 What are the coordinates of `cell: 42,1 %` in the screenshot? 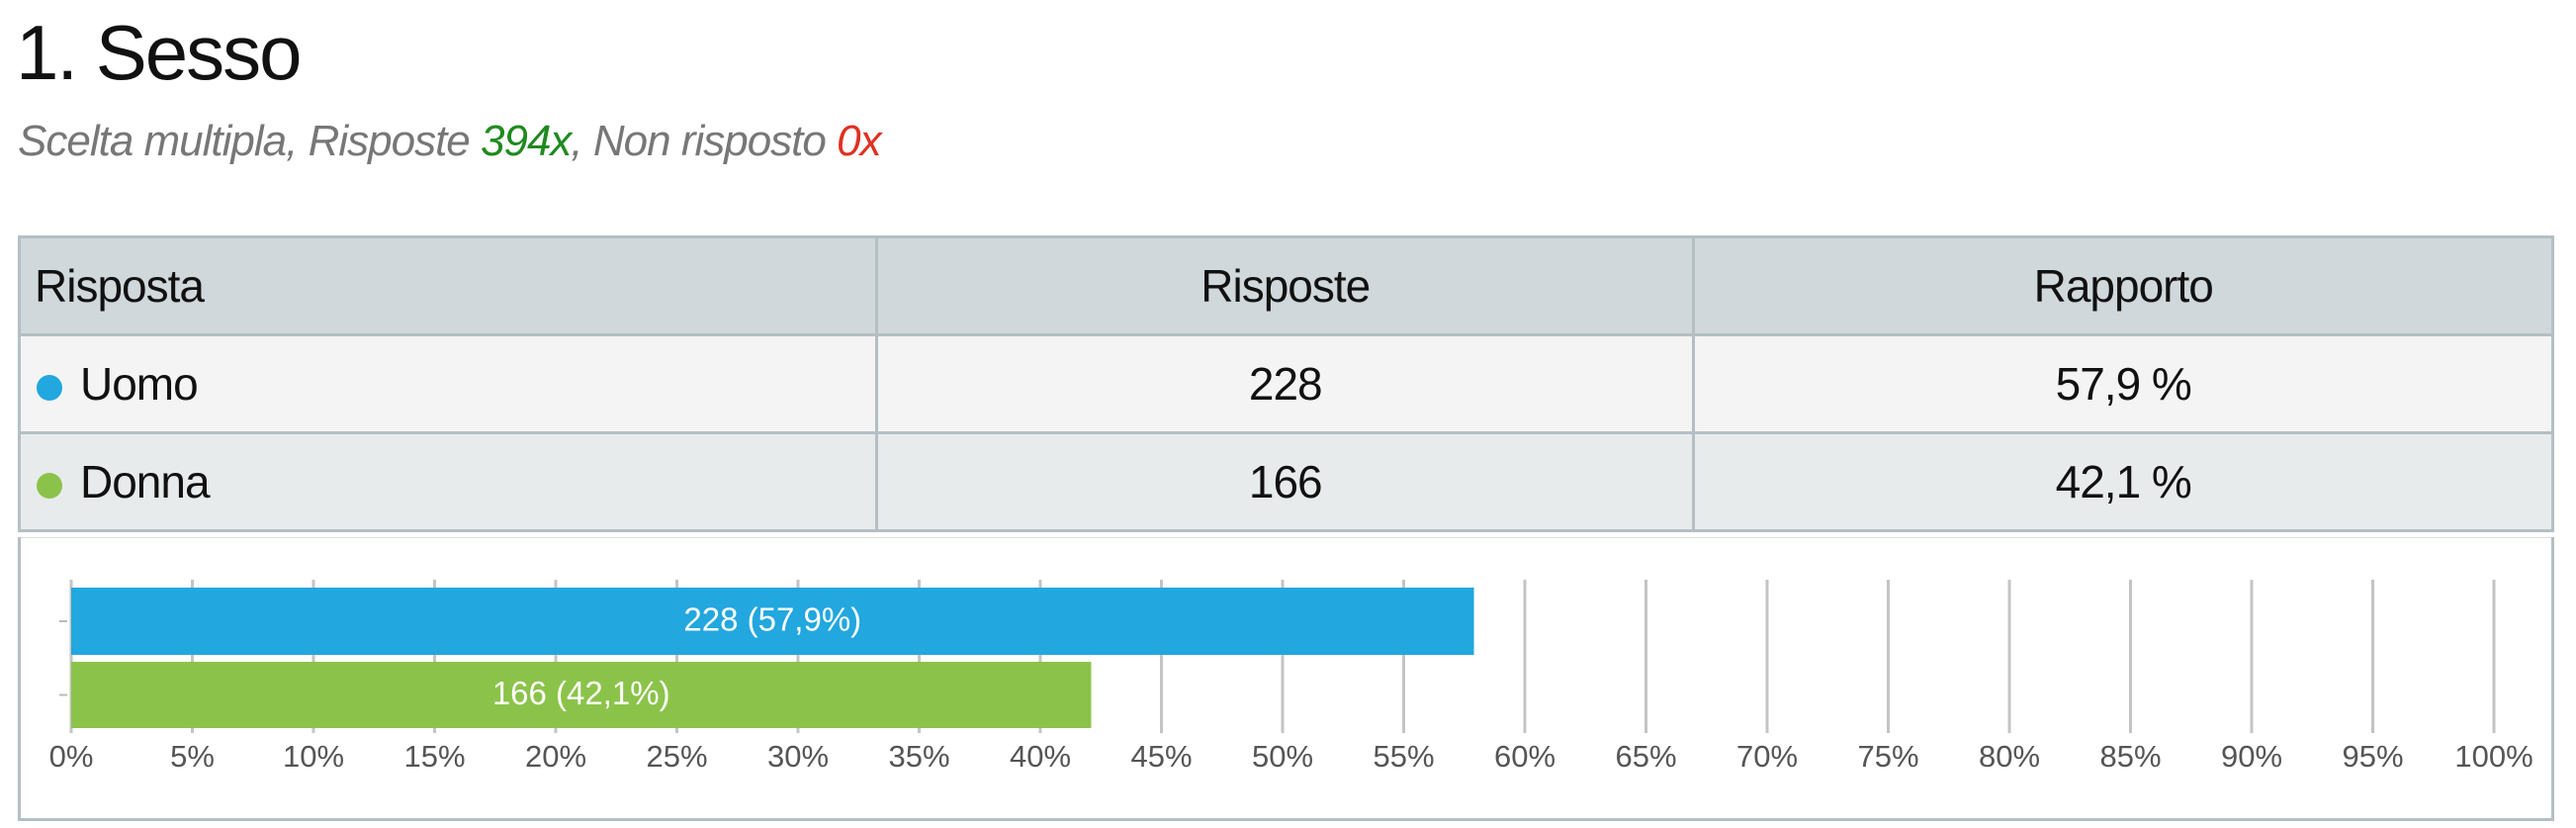 It's located at (2123, 481).